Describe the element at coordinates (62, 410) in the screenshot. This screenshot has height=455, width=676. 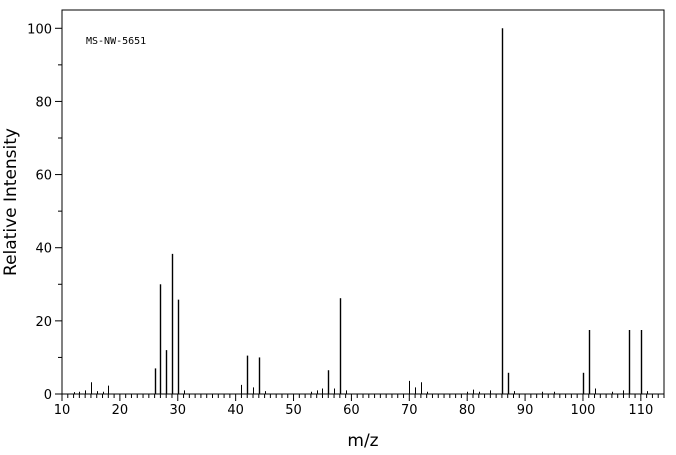
I see `x-tick-label: 10` at that location.